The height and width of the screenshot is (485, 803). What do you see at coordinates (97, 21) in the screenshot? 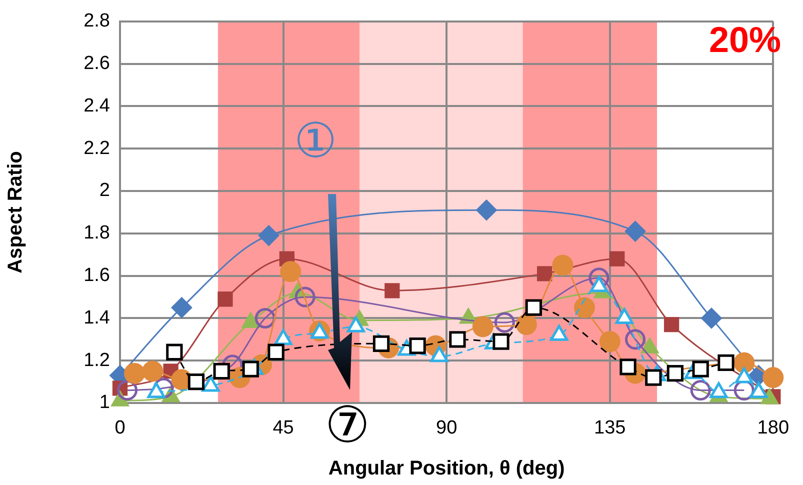
I see `y-tick-label: 2.8` at bounding box center [97, 21].